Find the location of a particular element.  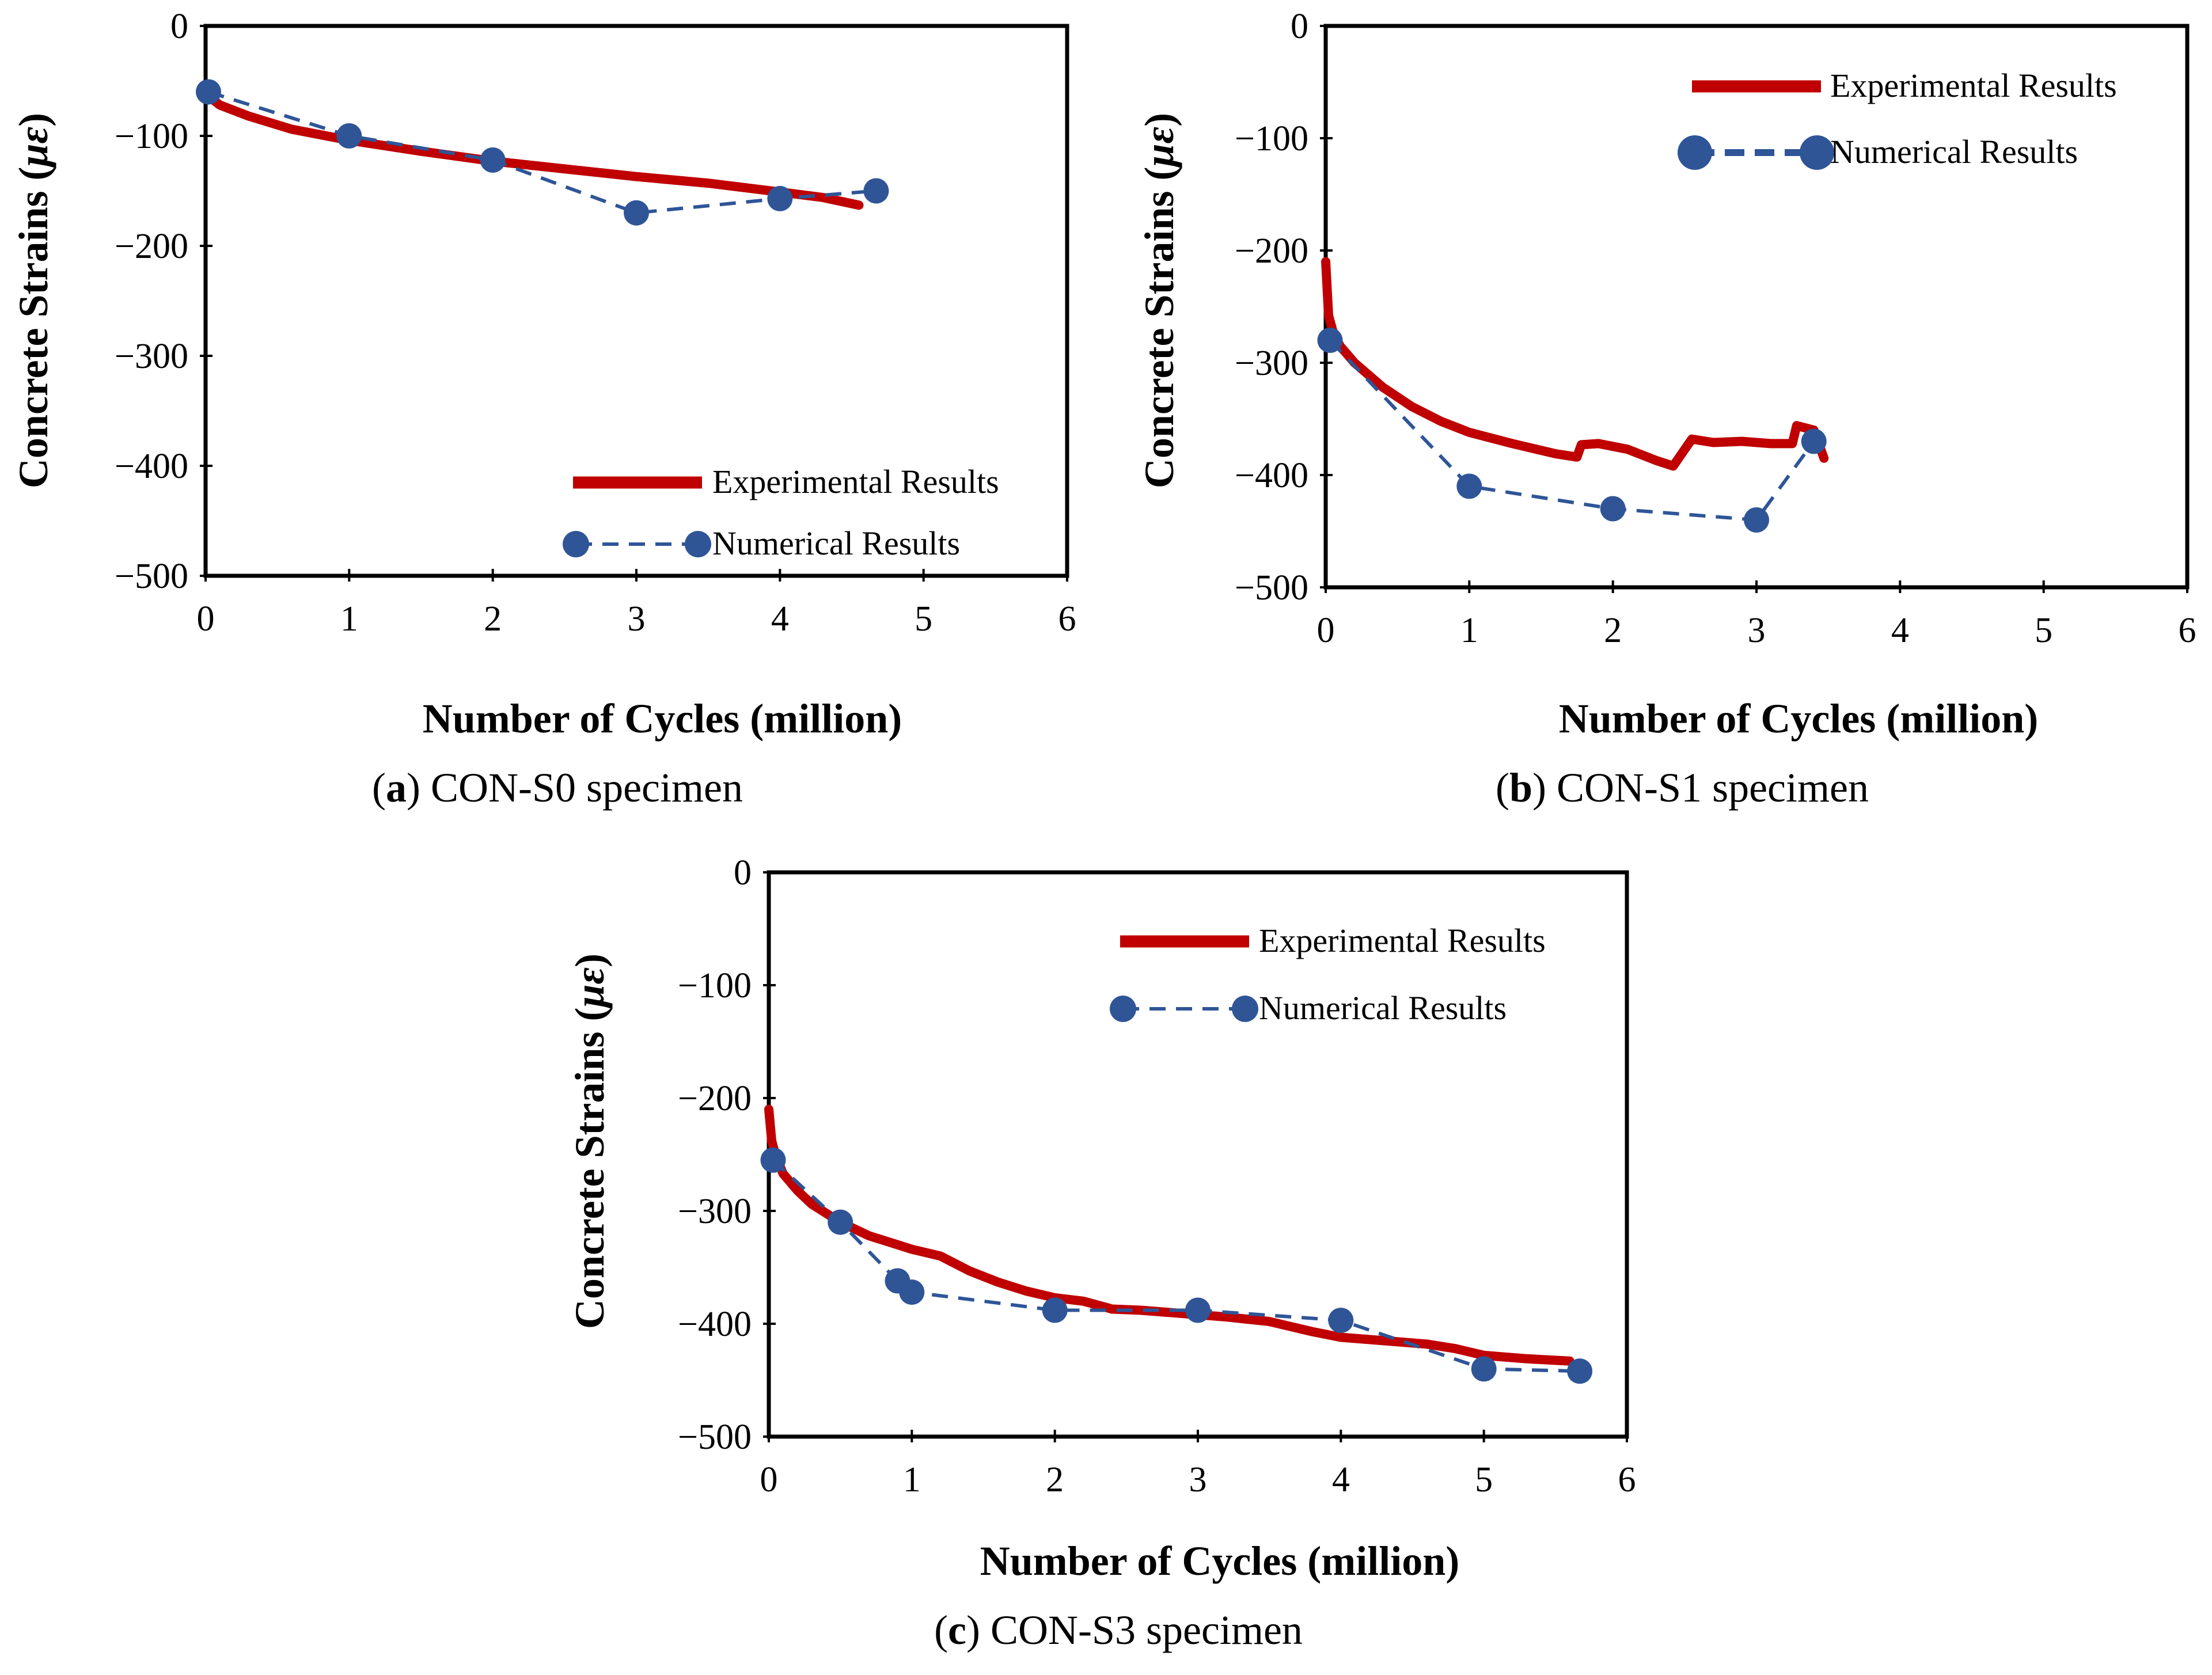

legend-numerical-label-b: Numerical Results is located at coordinates (1954, 151).